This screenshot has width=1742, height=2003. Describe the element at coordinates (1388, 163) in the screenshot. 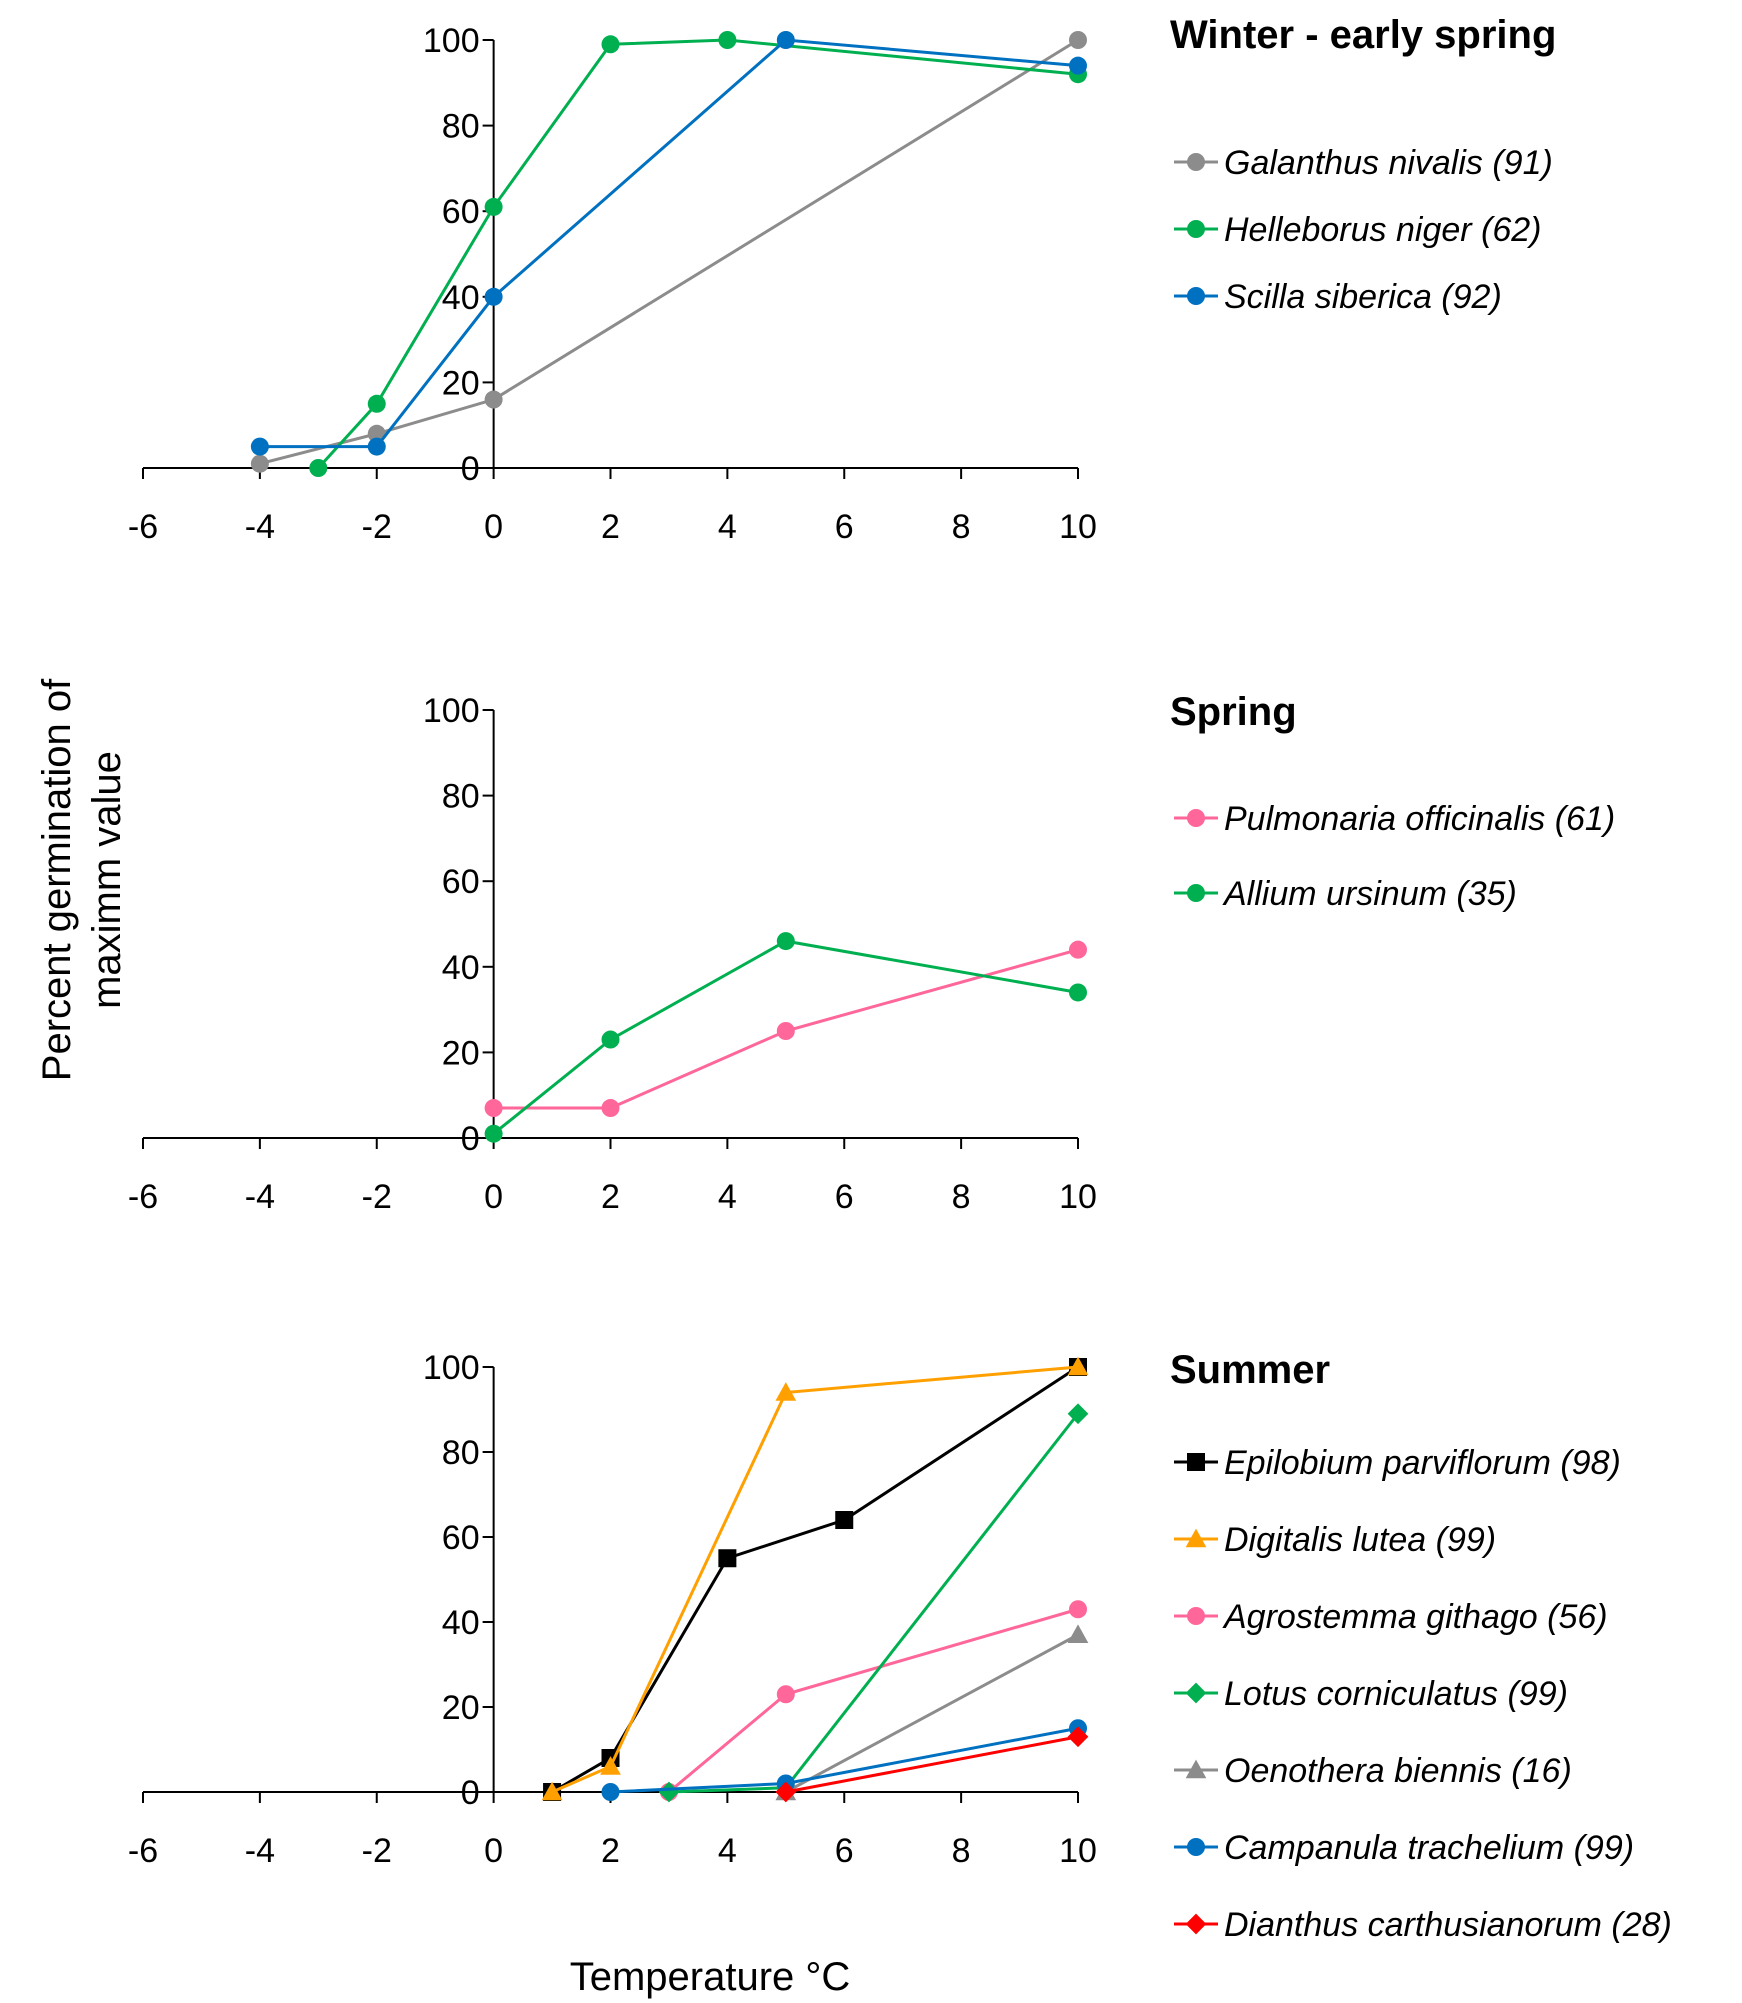

I see `legend-label: Galanthus nivalis (91)` at that location.